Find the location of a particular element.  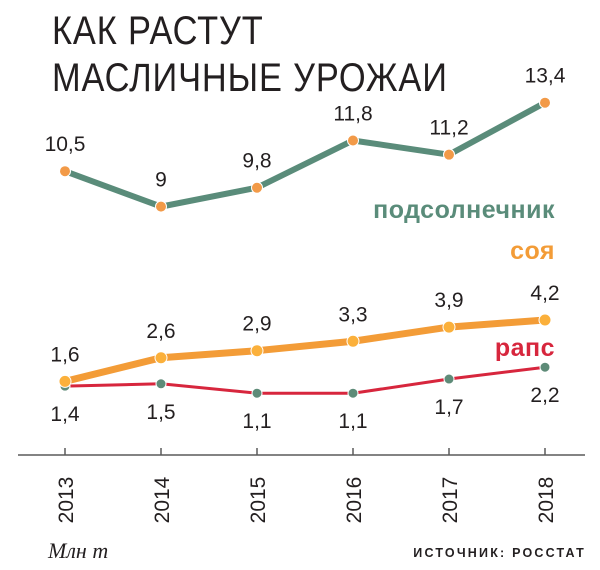

data-label: 2,2 is located at coordinates (544, 395).